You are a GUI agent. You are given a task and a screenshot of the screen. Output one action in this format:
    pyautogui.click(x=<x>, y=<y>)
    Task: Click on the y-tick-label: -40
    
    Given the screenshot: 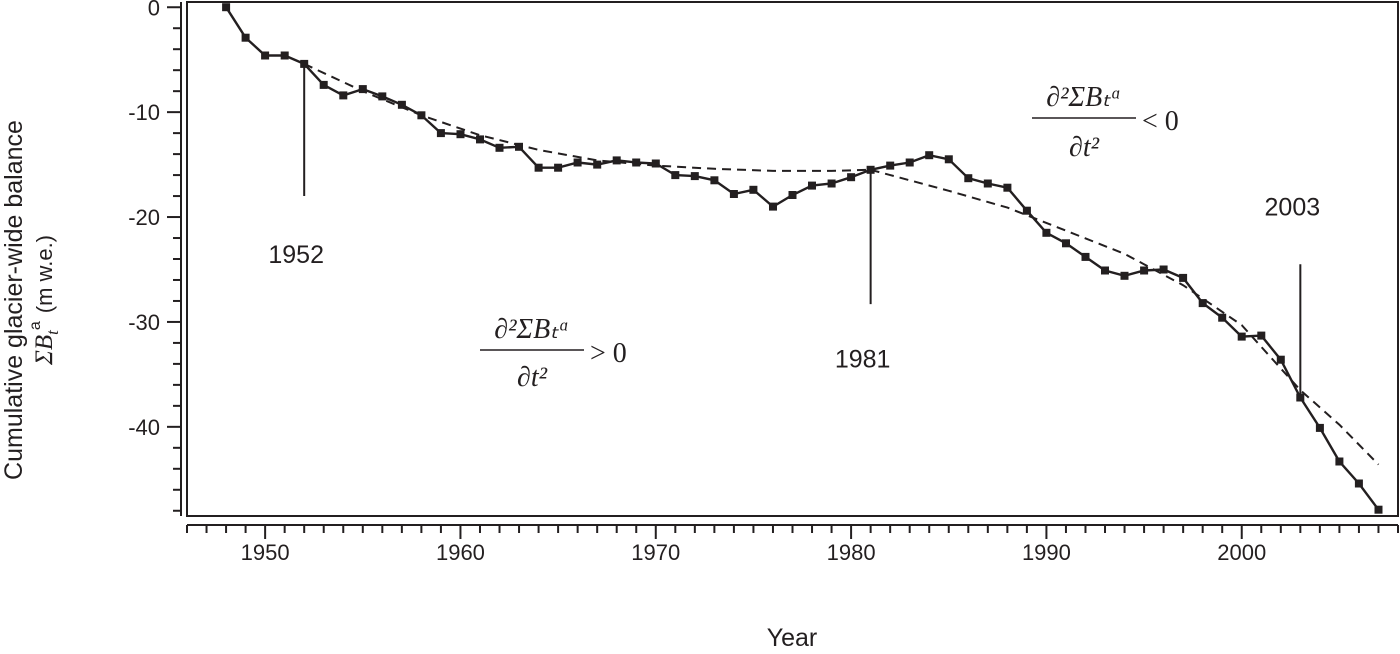 What is the action you would take?
    pyautogui.click(x=144, y=427)
    